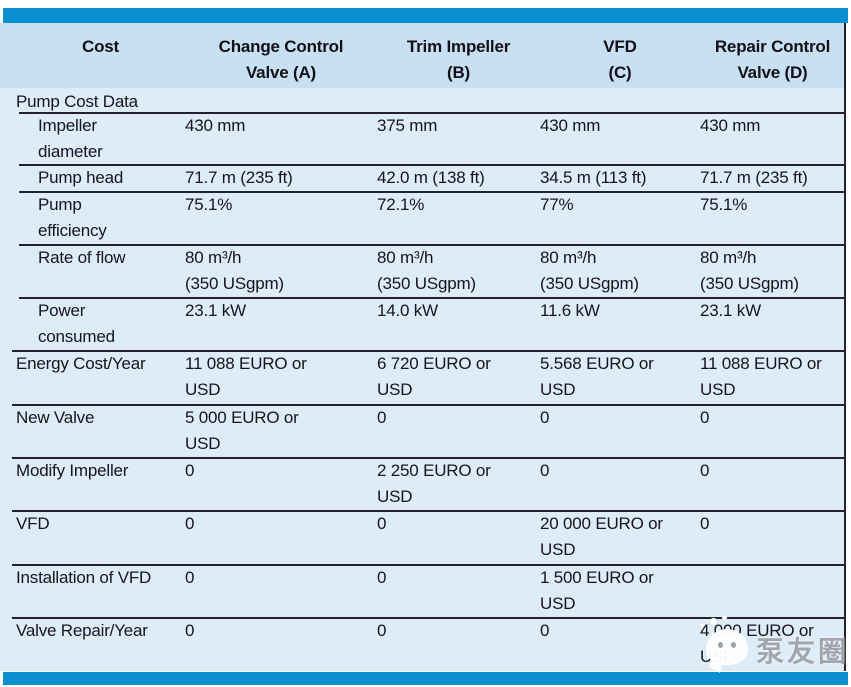 The image size is (851, 687). What do you see at coordinates (620, 59) in the screenshot?
I see `column-header-vfd: VFD (C)` at bounding box center [620, 59].